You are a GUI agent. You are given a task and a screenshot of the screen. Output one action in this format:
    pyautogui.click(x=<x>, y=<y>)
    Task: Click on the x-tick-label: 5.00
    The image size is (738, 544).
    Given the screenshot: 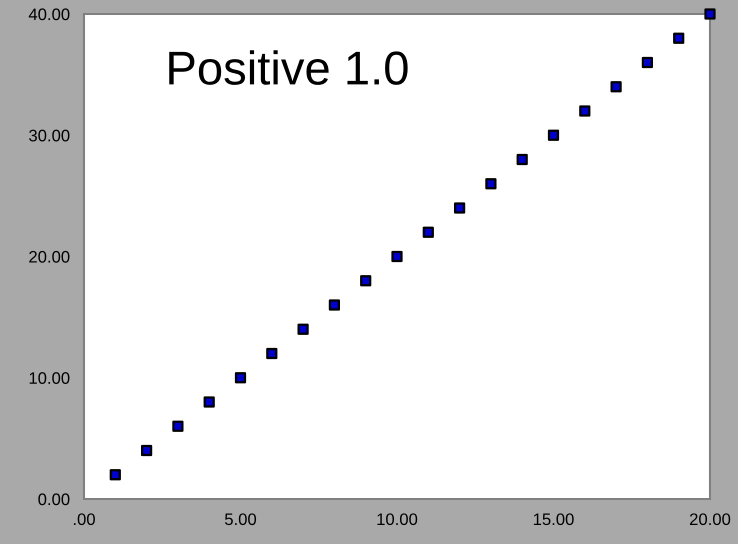 What is the action you would take?
    pyautogui.click(x=240, y=519)
    